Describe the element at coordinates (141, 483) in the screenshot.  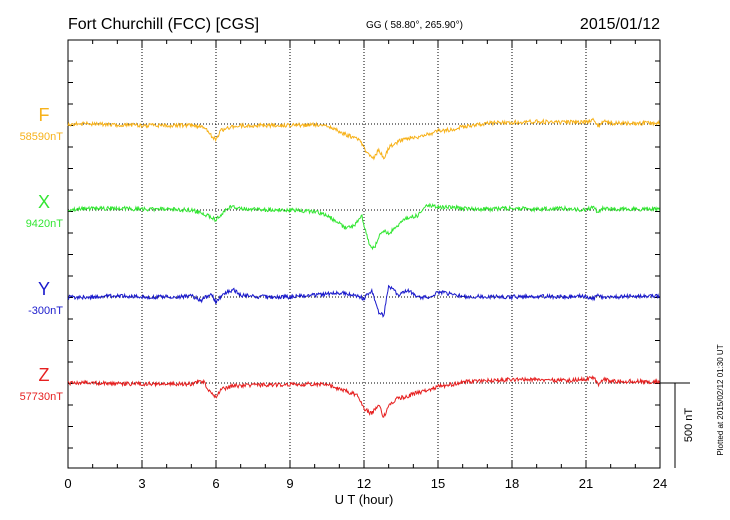
I see `x-tick-label-3: 3` at that location.